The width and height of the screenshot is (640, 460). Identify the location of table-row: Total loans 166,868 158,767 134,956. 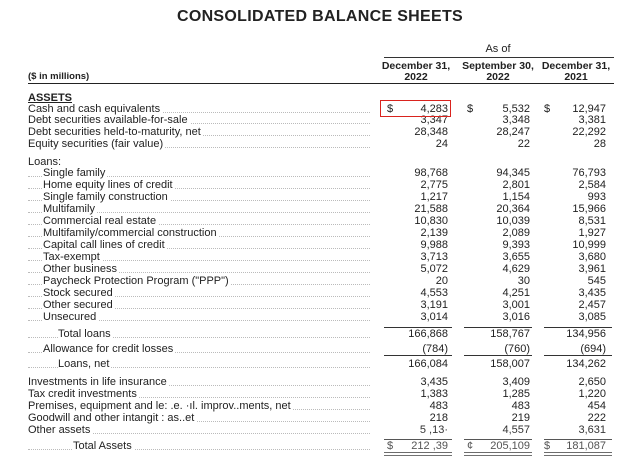
(320, 334).